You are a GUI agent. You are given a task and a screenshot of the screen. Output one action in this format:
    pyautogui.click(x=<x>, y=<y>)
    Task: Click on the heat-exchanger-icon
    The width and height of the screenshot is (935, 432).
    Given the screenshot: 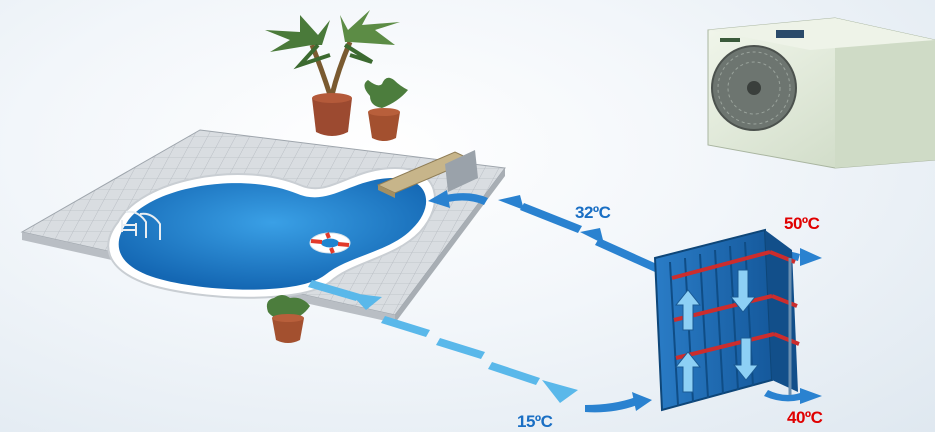 What is the action you would take?
    pyautogui.click(x=726, y=320)
    